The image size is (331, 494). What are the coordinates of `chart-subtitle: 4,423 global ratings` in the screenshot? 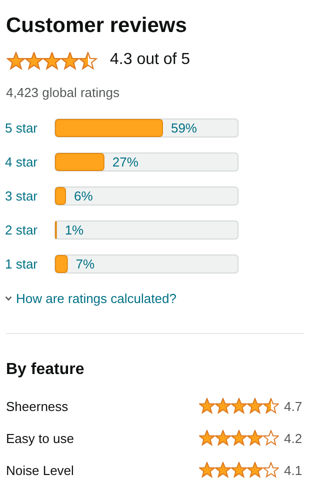 It's located at (63, 92).